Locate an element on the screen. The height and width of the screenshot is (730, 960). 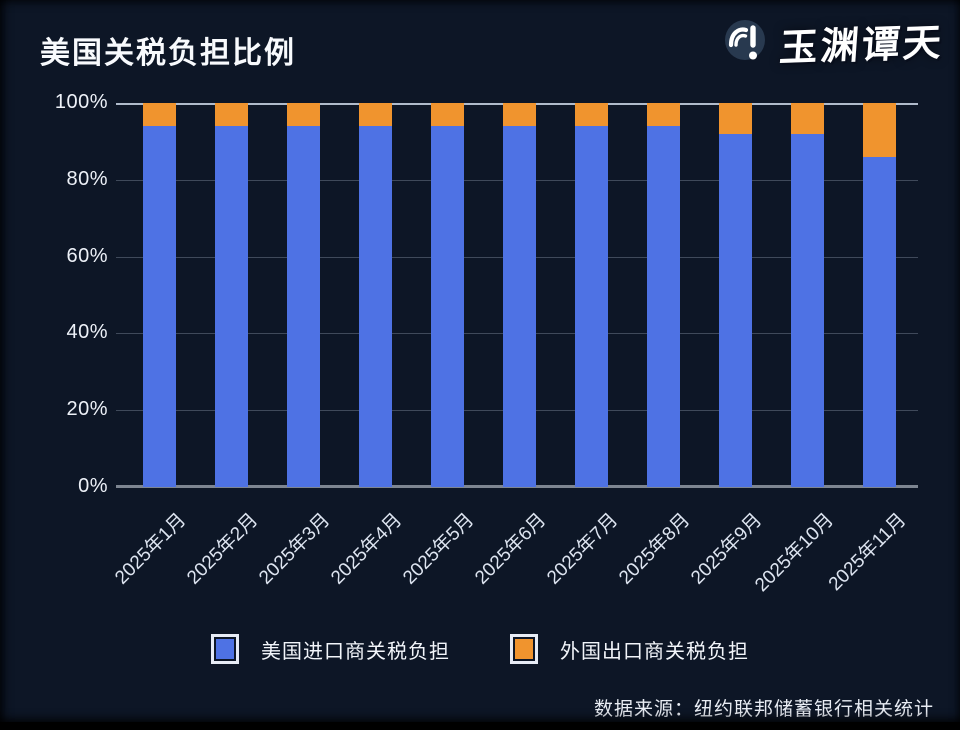
bar-segment-importer-2025年11月 is located at coordinates (879, 321).